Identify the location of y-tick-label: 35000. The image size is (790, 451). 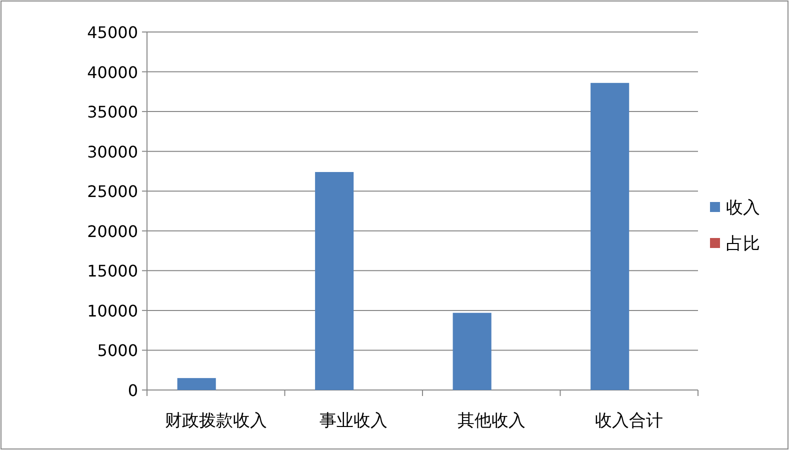
(112, 112).